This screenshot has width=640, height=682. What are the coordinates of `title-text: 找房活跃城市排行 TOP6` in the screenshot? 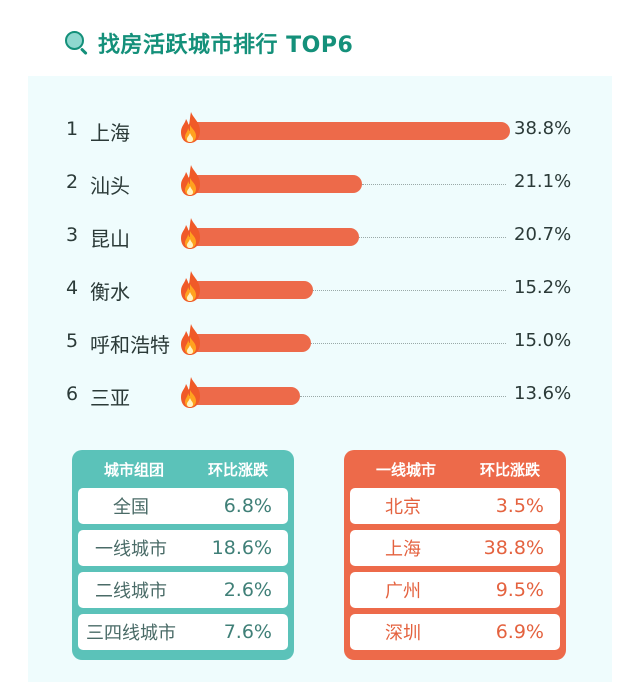 It's located at (226, 45).